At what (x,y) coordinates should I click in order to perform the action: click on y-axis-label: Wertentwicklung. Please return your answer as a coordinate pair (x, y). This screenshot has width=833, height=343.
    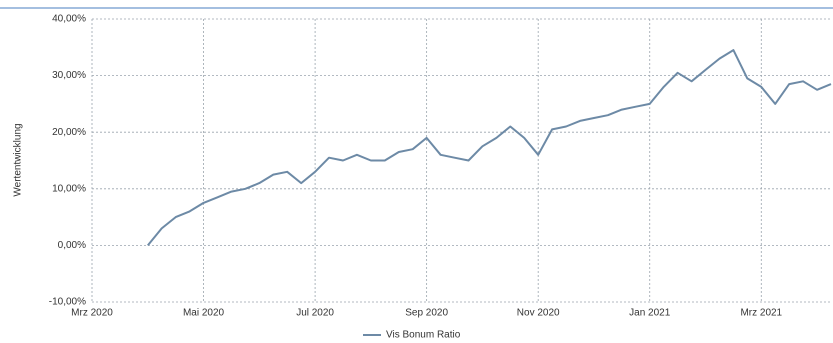
    Looking at the image, I should click on (18, 159).